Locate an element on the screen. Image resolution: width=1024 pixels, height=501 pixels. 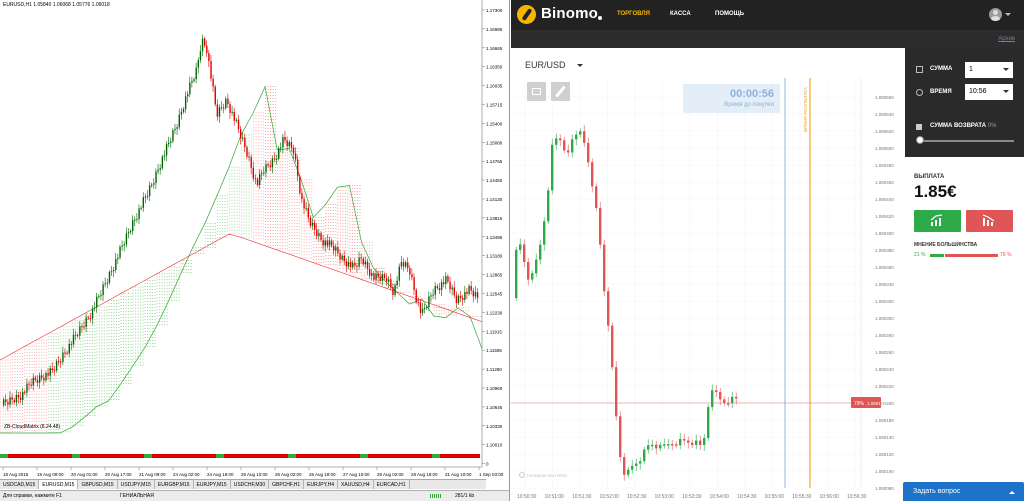
symbol-tab: EURJPY,M15 is located at coordinates (212, 484).